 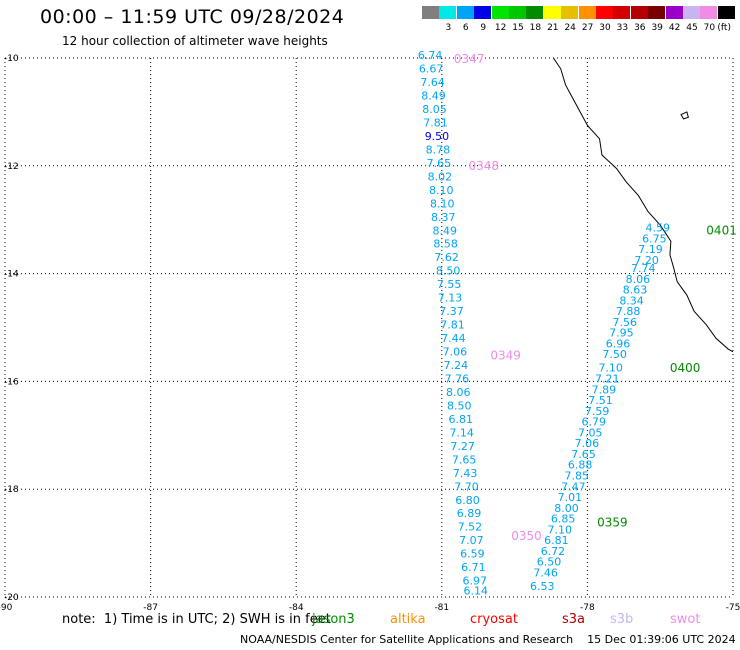 I want to click on legend-label: 24, so click(x=570, y=28).